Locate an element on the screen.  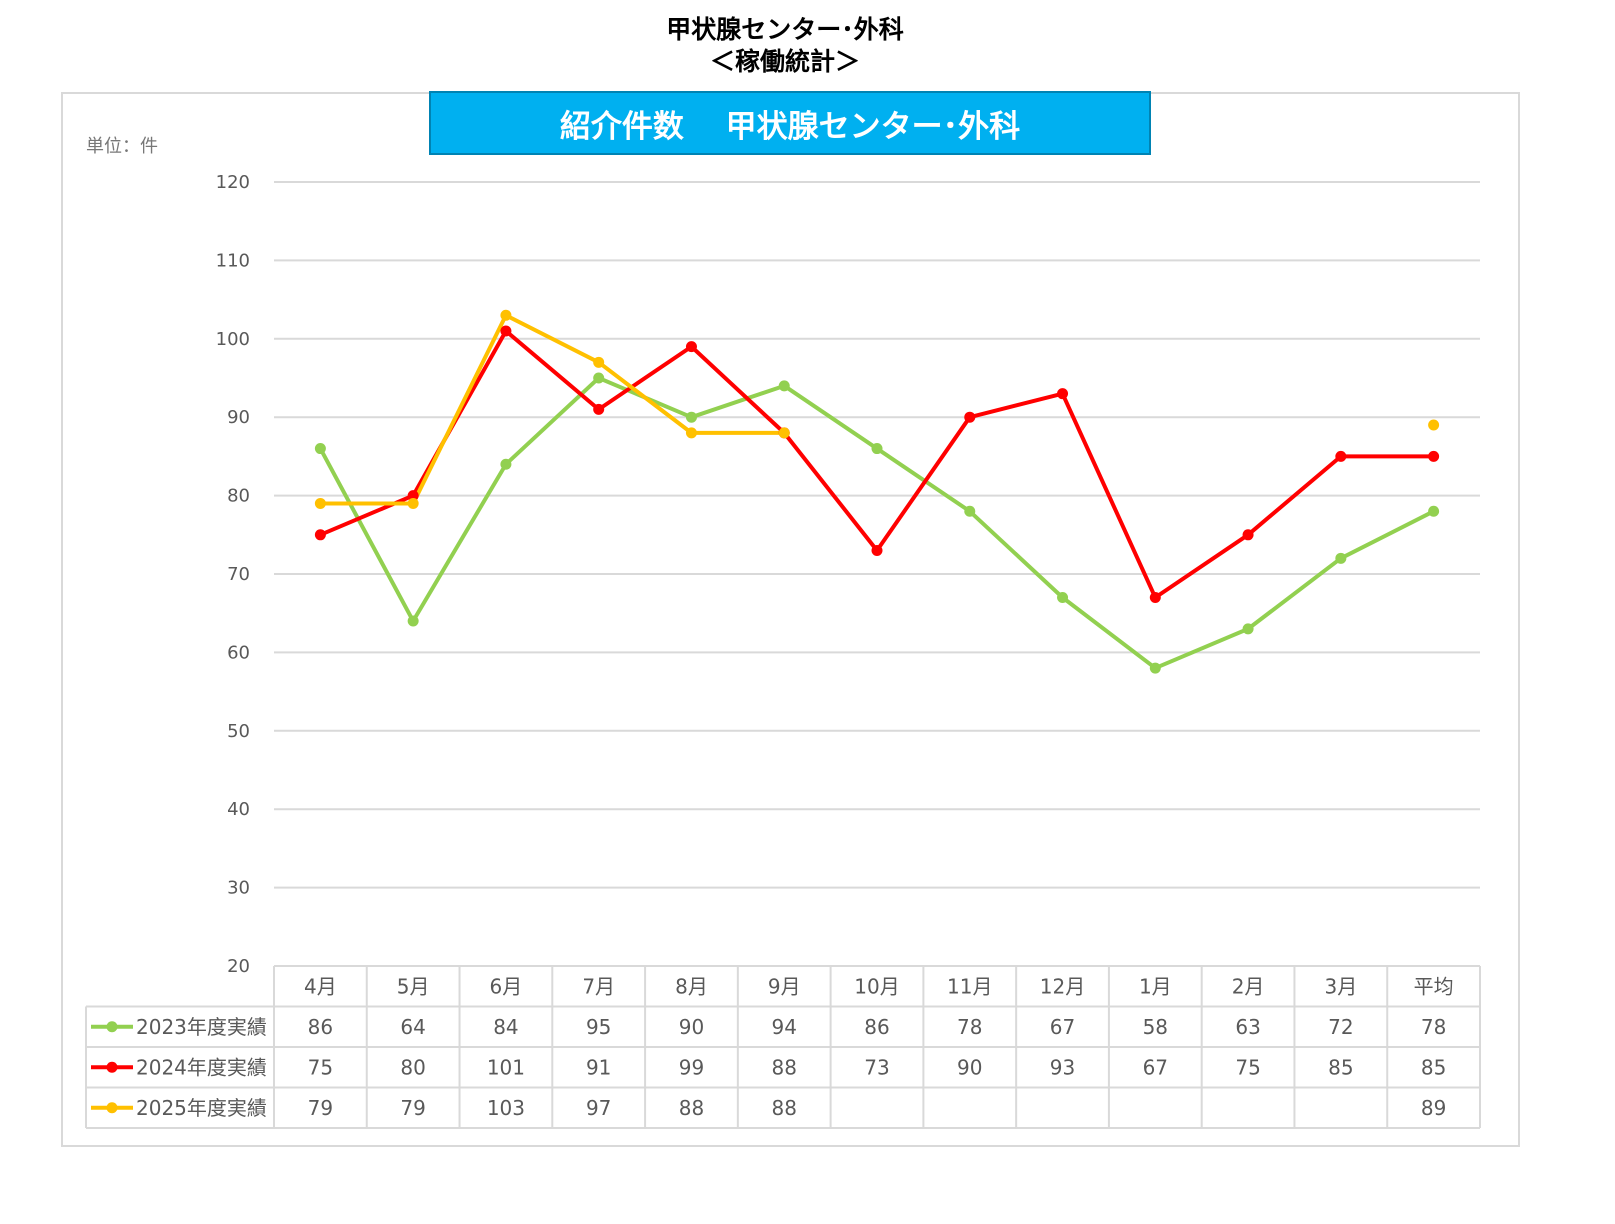
x-category-label: 10月 is located at coordinates (876, 986).